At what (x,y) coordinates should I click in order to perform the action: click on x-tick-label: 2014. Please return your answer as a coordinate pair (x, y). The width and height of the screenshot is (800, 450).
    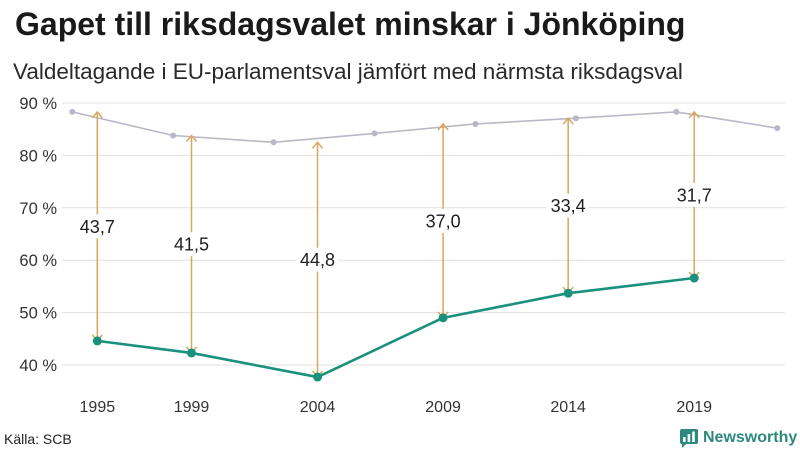
    Looking at the image, I should click on (568, 407).